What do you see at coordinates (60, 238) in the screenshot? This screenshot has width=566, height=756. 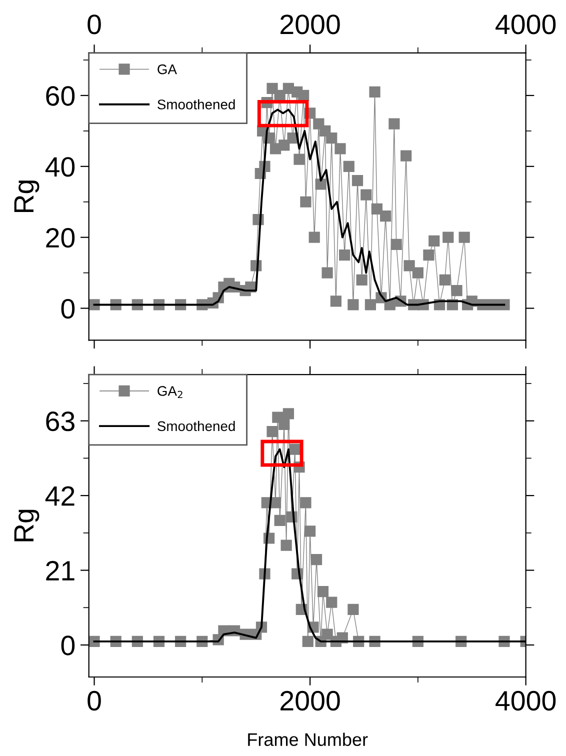 I see `y-tick-label: 20` at bounding box center [60, 238].